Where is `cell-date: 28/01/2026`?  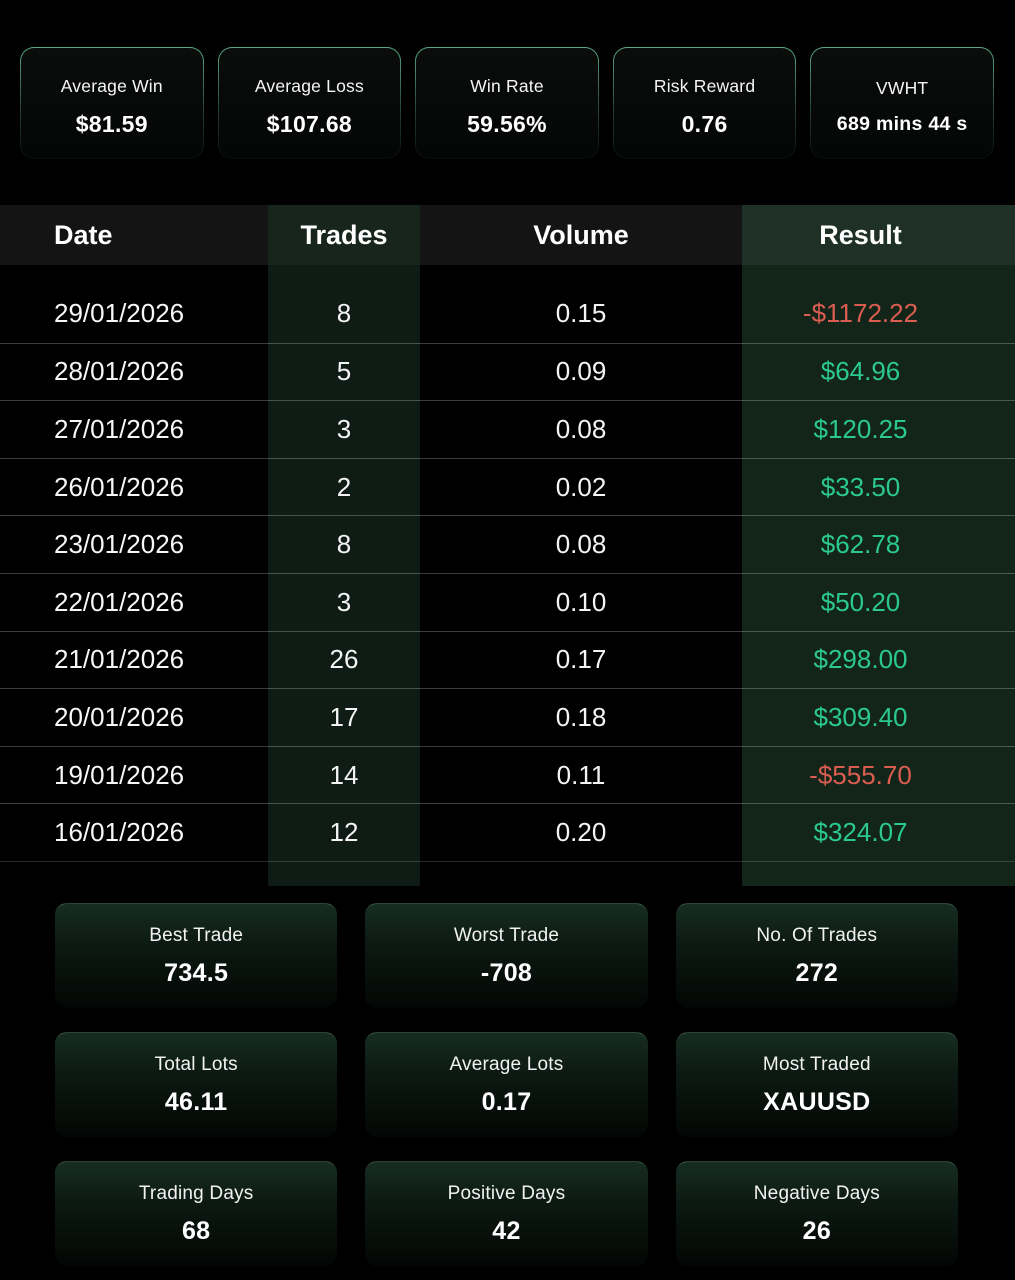 cell-date: 28/01/2026 is located at coordinates (119, 371).